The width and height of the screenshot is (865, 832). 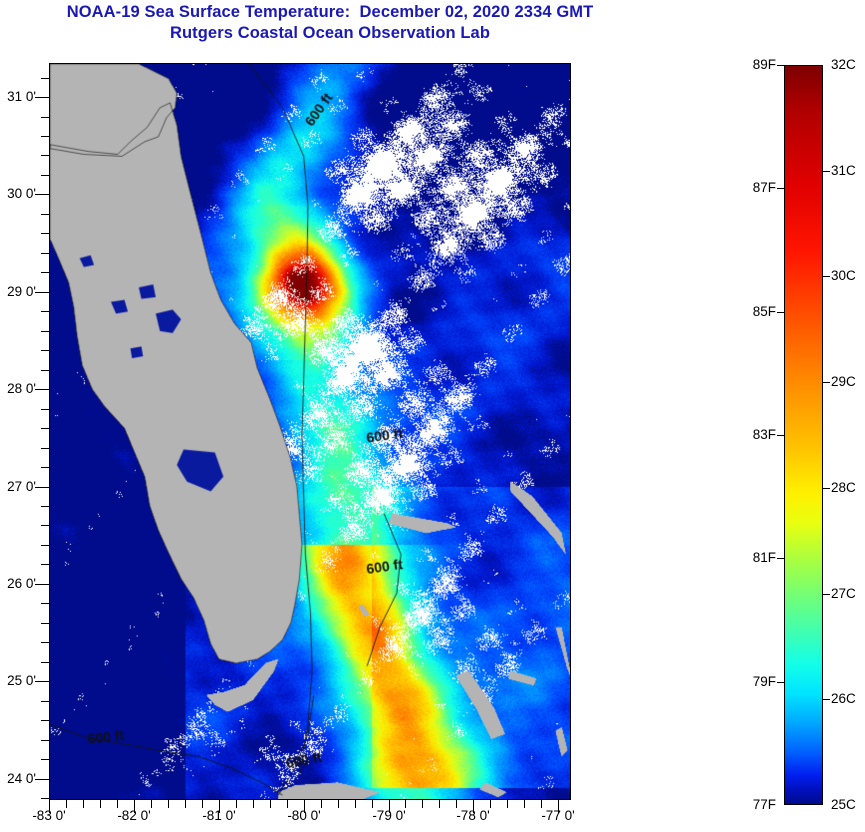 What do you see at coordinates (21, 291) in the screenshot?
I see `y-axis-label: 29 0'` at bounding box center [21, 291].